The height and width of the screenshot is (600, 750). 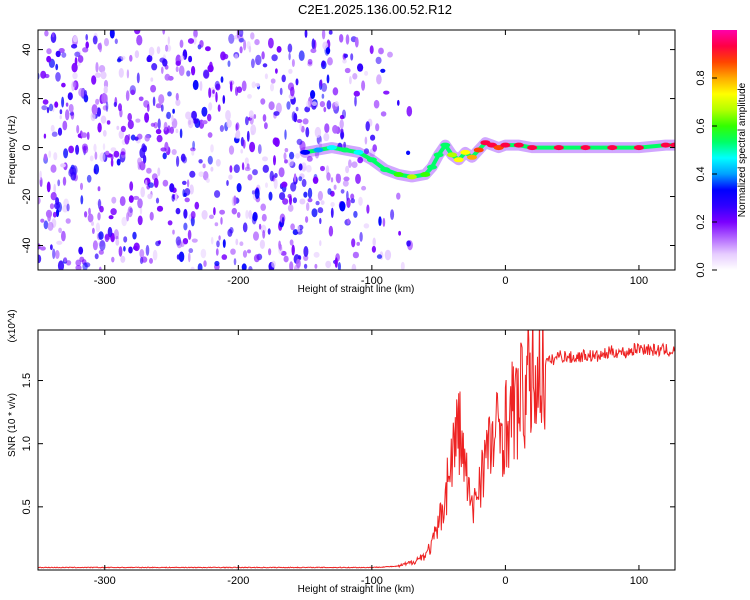 I want to click on y-tick-label: 1.0, so click(x=27, y=443).